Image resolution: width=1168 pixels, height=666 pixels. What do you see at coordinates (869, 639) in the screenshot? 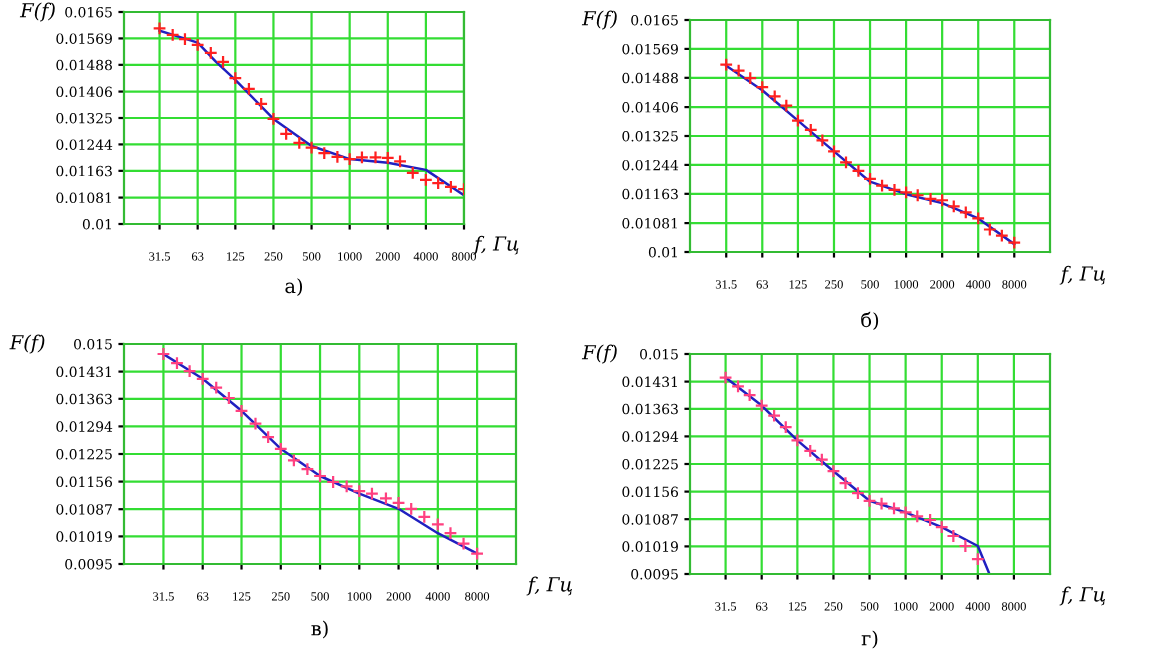
I see `text: г)` at bounding box center [869, 639].